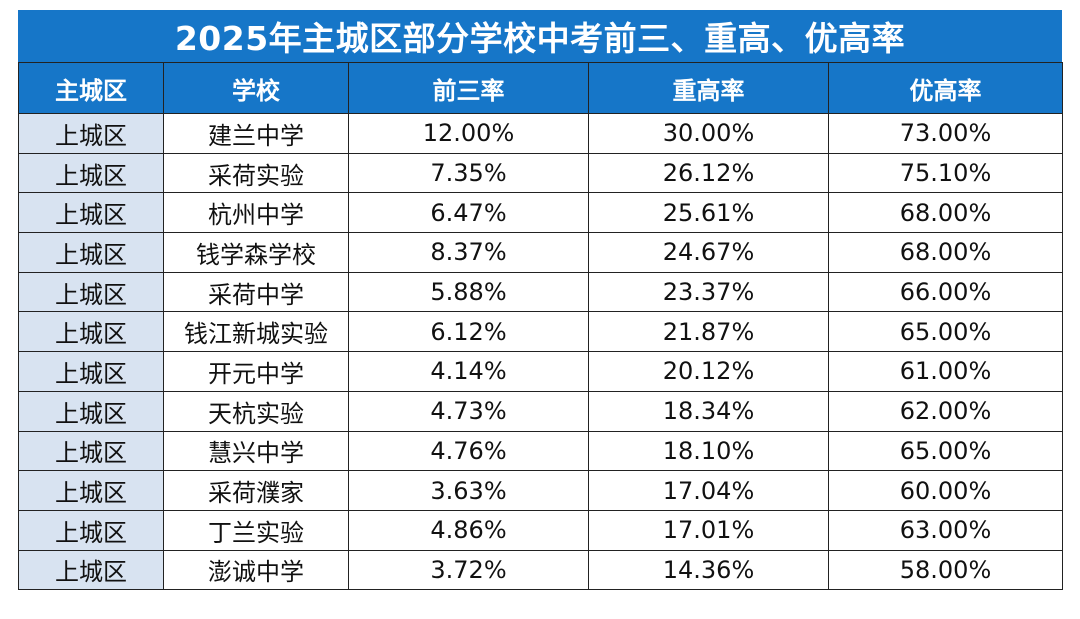 Image resolution: width=1080 pixels, height=619 pixels. Describe the element at coordinates (468, 213) in the screenshot. I see `top3-rate-cell: 6.47%` at that location.